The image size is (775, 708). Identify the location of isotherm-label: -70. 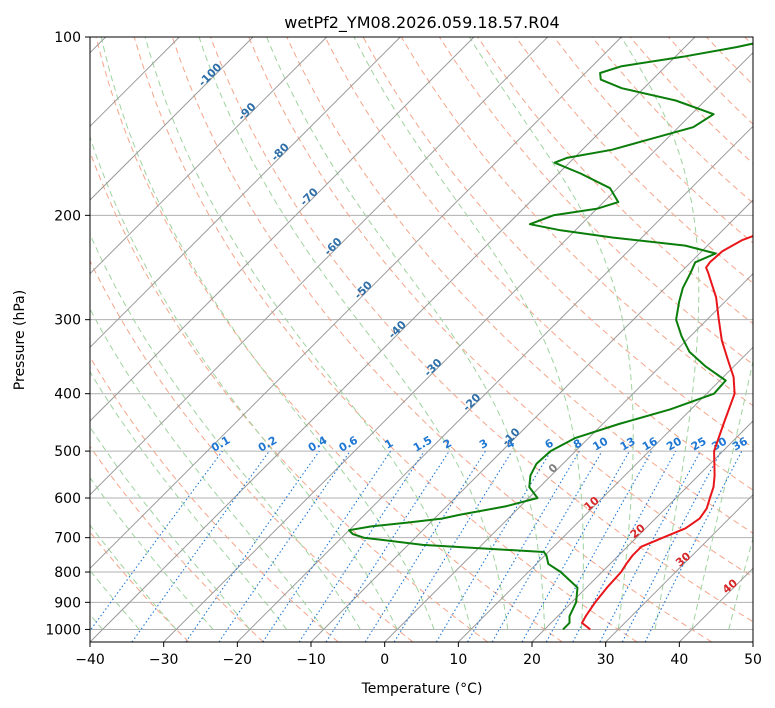
(309, 196).